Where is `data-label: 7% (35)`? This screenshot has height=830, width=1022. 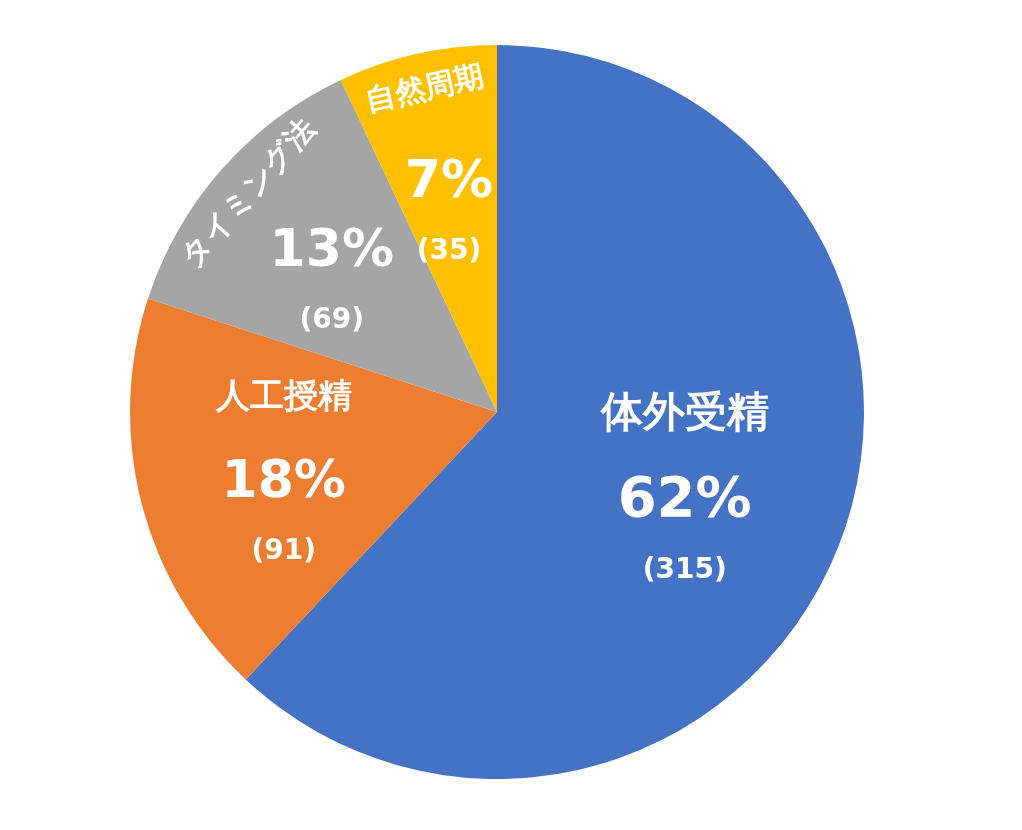
data-label: 7% (35) is located at coordinates (449, 208).